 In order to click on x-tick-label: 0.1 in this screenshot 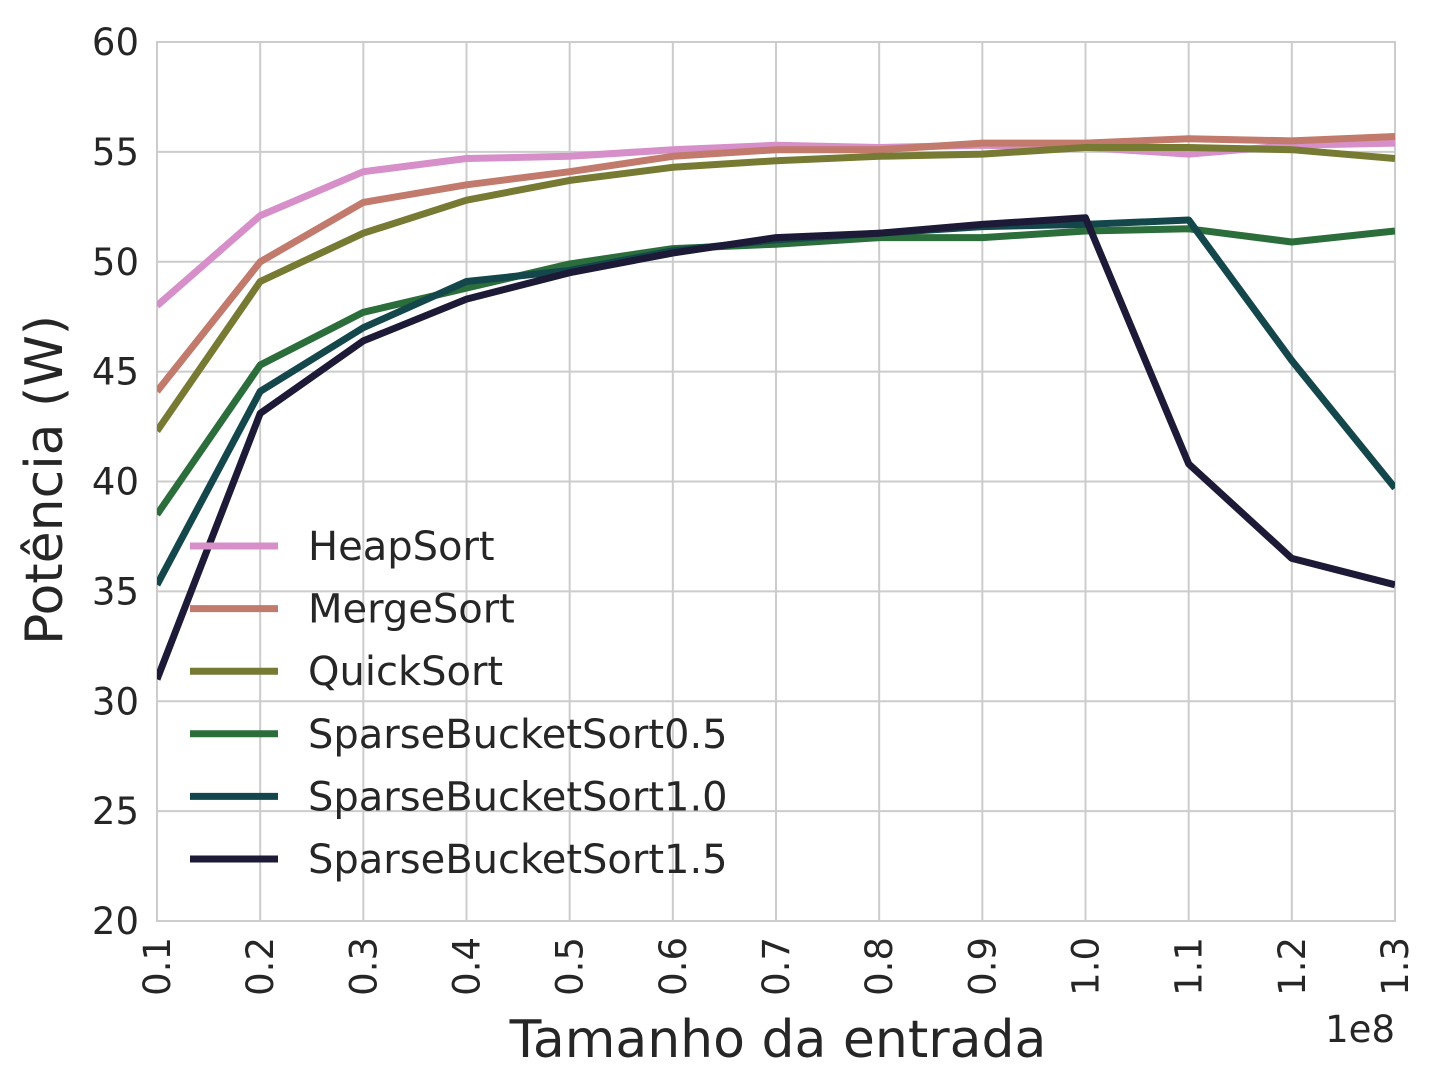, I will do `click(157, 966)`.